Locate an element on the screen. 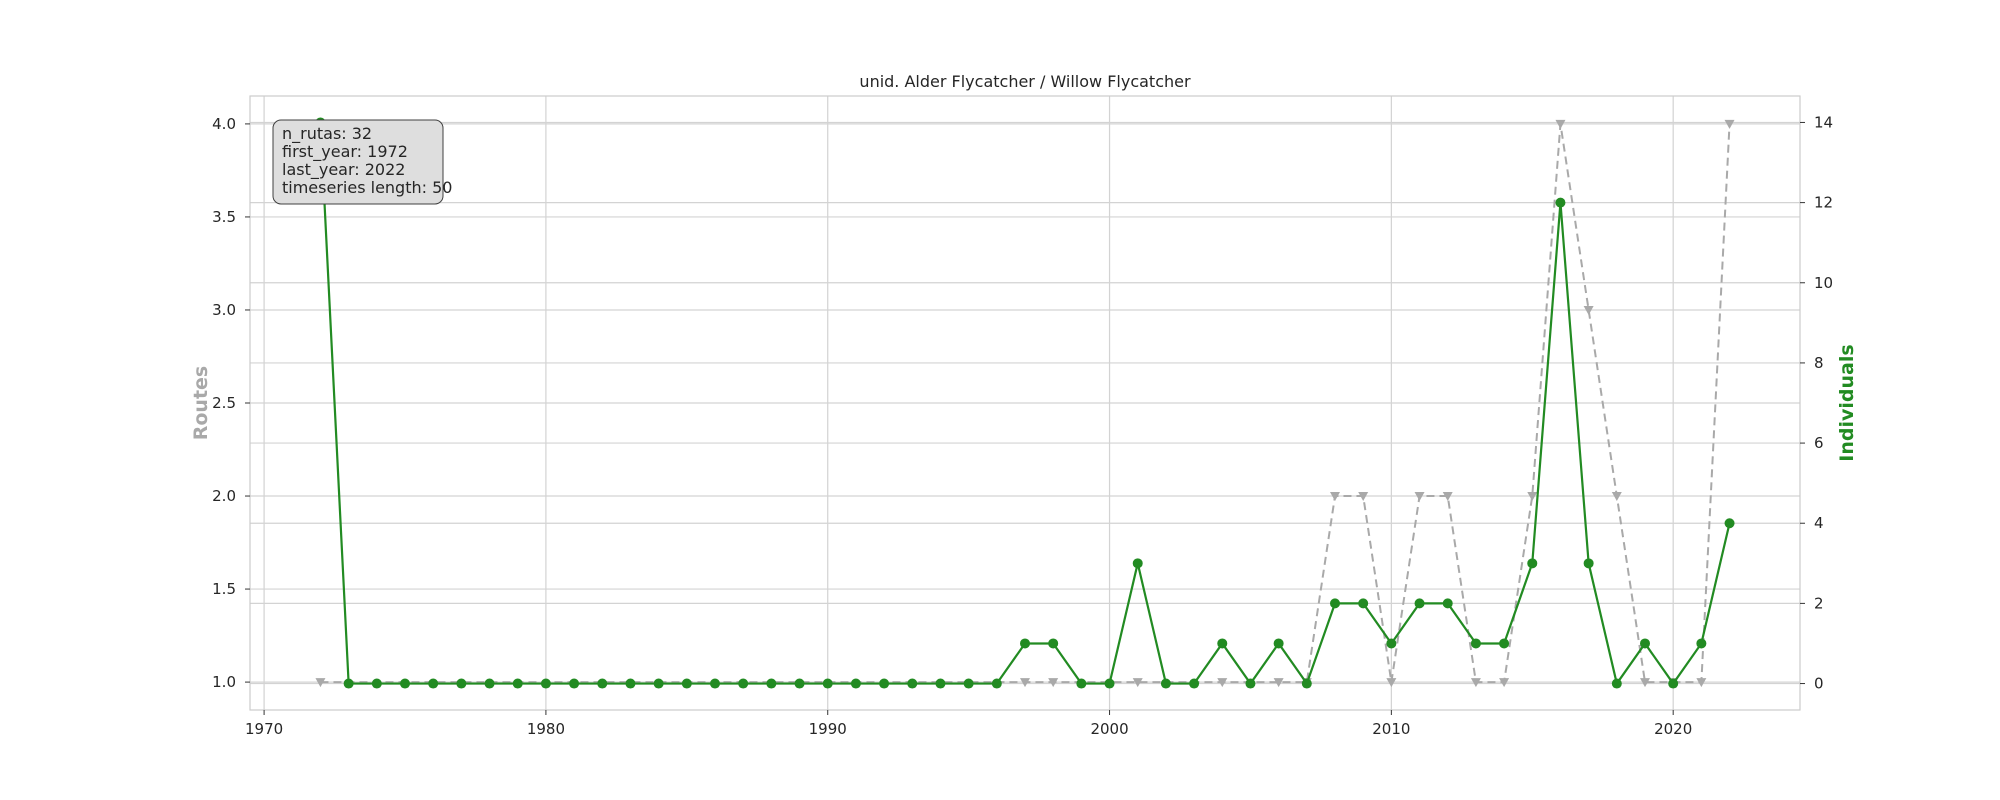 The width and height of the screenshot is (2000, 800). x-tick-label: 1970 is located at coordinates (264, 729).